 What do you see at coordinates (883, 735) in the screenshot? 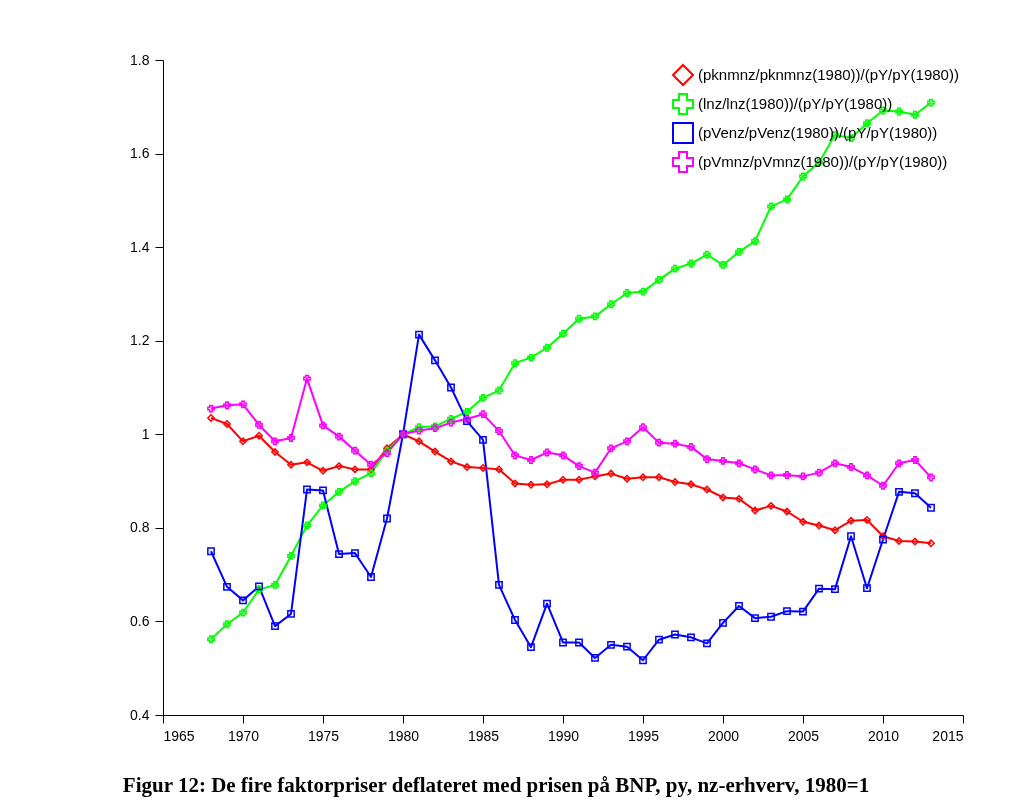
I see `x-tick-label: 2010` at bounding box center [883, 735].